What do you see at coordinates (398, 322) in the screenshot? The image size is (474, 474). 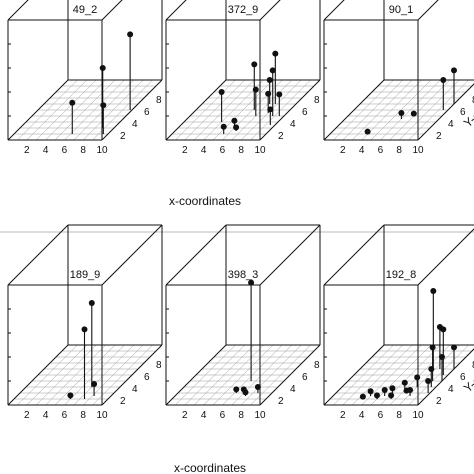 I see `panel-6: 192_82468102468Y-coor` at bounding box center [398, 322].